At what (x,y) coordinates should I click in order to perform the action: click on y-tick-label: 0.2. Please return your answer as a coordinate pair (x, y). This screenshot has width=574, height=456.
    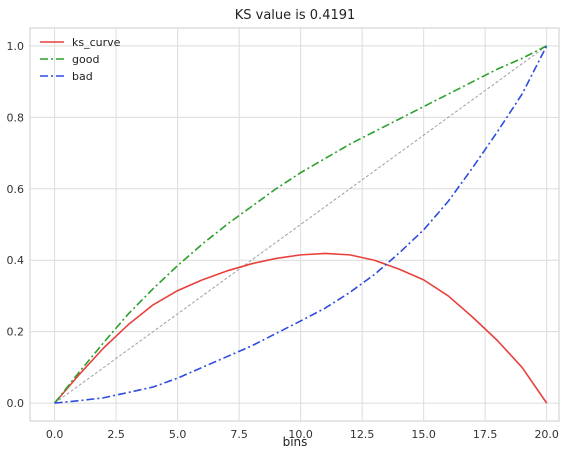
    Looking at the image, I should click on (16, 332).